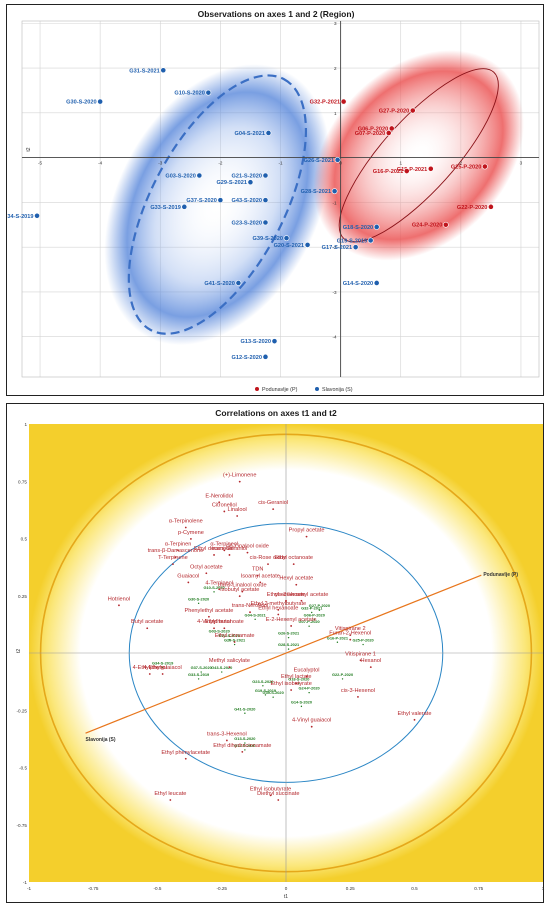 Image resolution: width=550 pixels, height=908 pixels. What do you see at coordinates (291, 620) in the screenshot?
I see `variable-label: E-2-Hexenyl acetate` at bounding box center [291, 620].